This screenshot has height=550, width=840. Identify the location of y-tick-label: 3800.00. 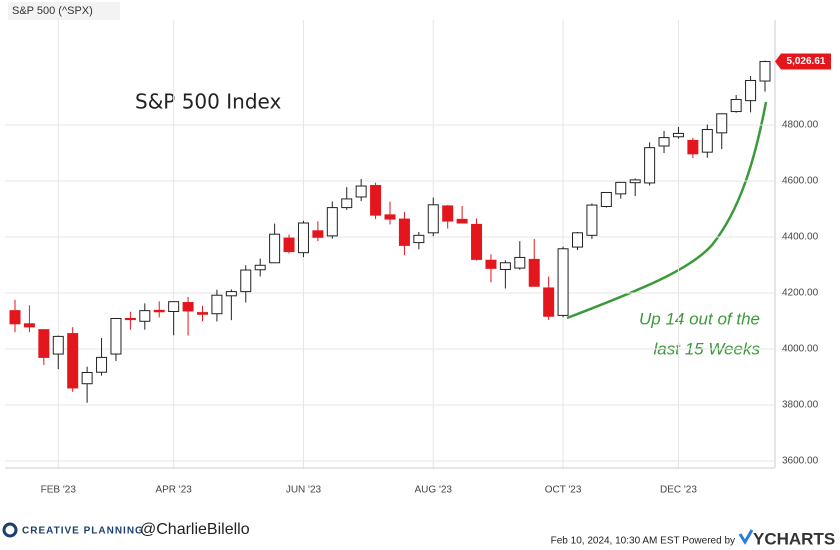
(800, 405).